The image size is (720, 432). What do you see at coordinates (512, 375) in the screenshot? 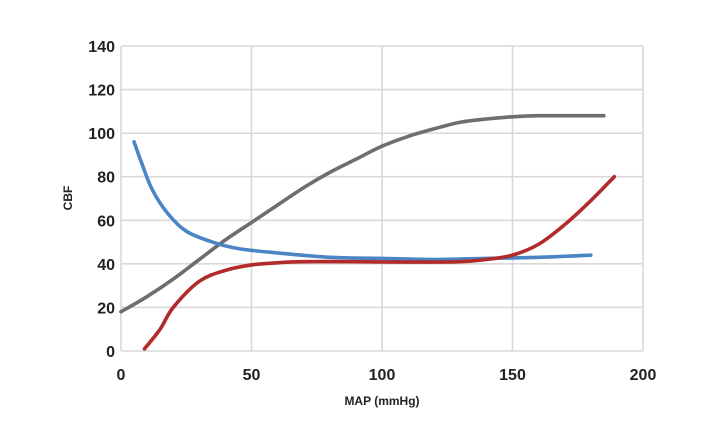
I see `x-tick-label: 150` at bounding box center [512, 375].